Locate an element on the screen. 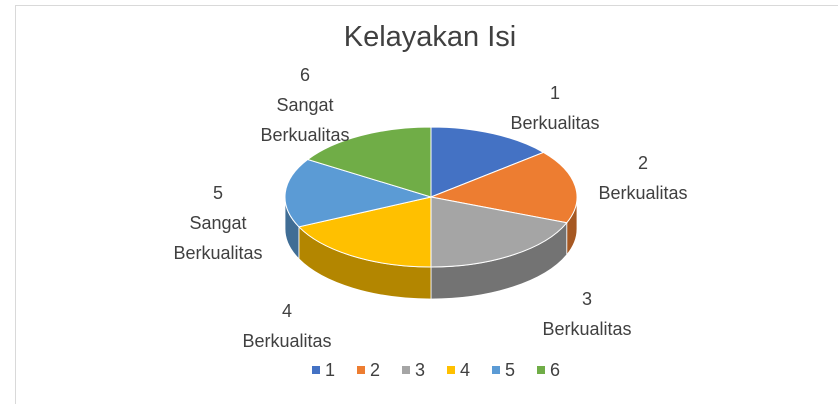  legend-label: 3 is located at coordinates (420, 370).